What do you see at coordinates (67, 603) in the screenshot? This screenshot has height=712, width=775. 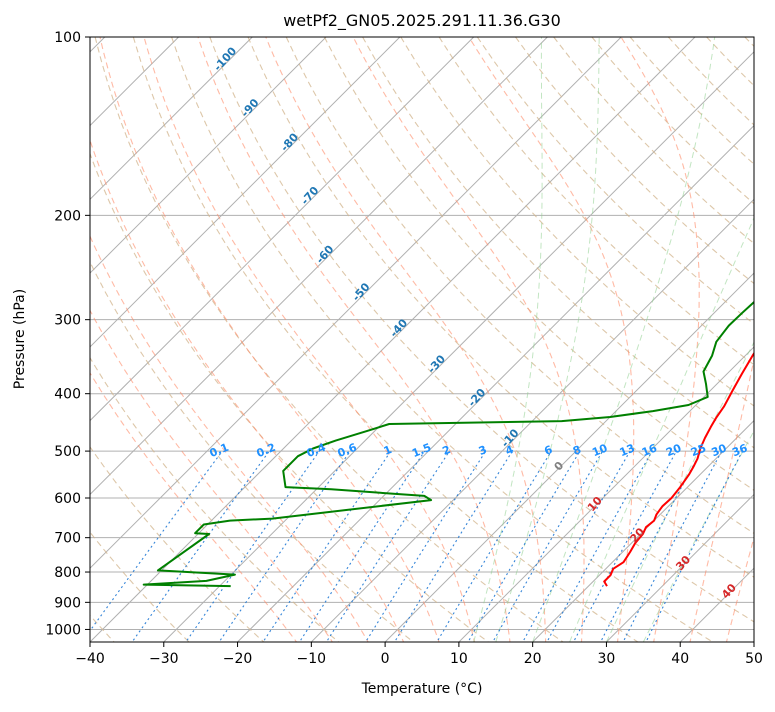 I see `y-tick-label: 900` at bounding box center [67, 603].